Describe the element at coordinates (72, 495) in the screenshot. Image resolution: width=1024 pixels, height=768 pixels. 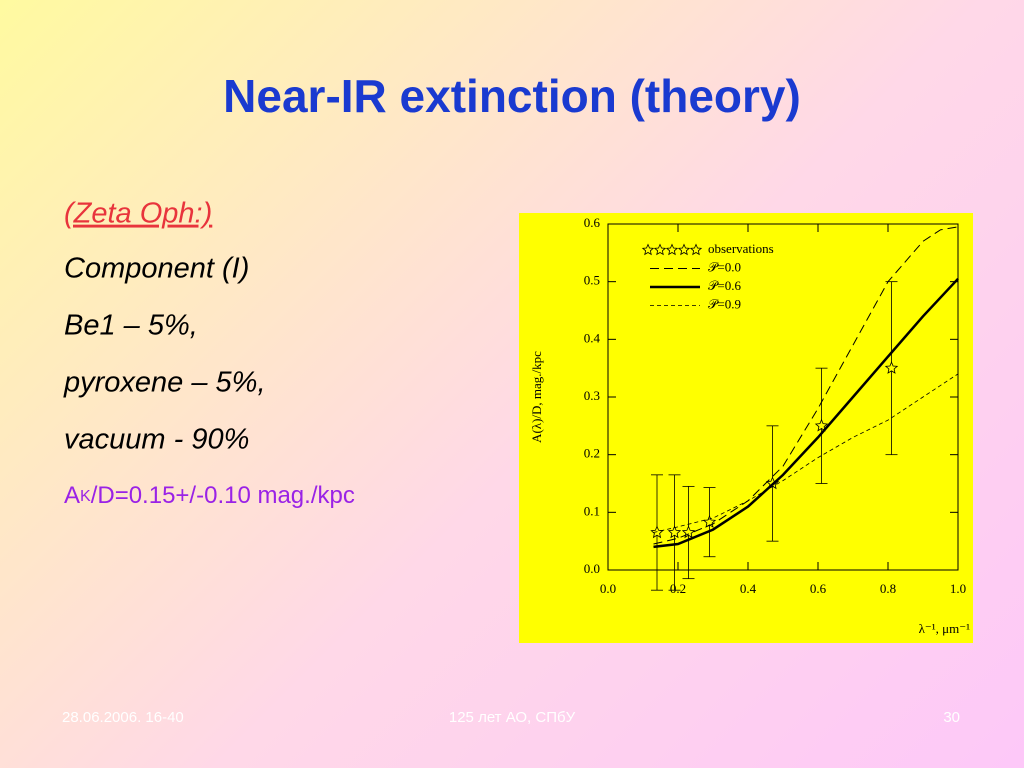
I see `text: A` at that location.